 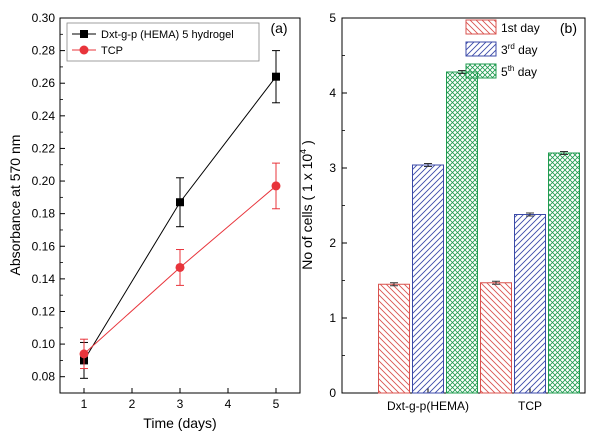 What do you see at coordinates (307, 144) in the screenshot?
I see `panel-b-y-axis-label-end: )` at bounding box center [307, 144].